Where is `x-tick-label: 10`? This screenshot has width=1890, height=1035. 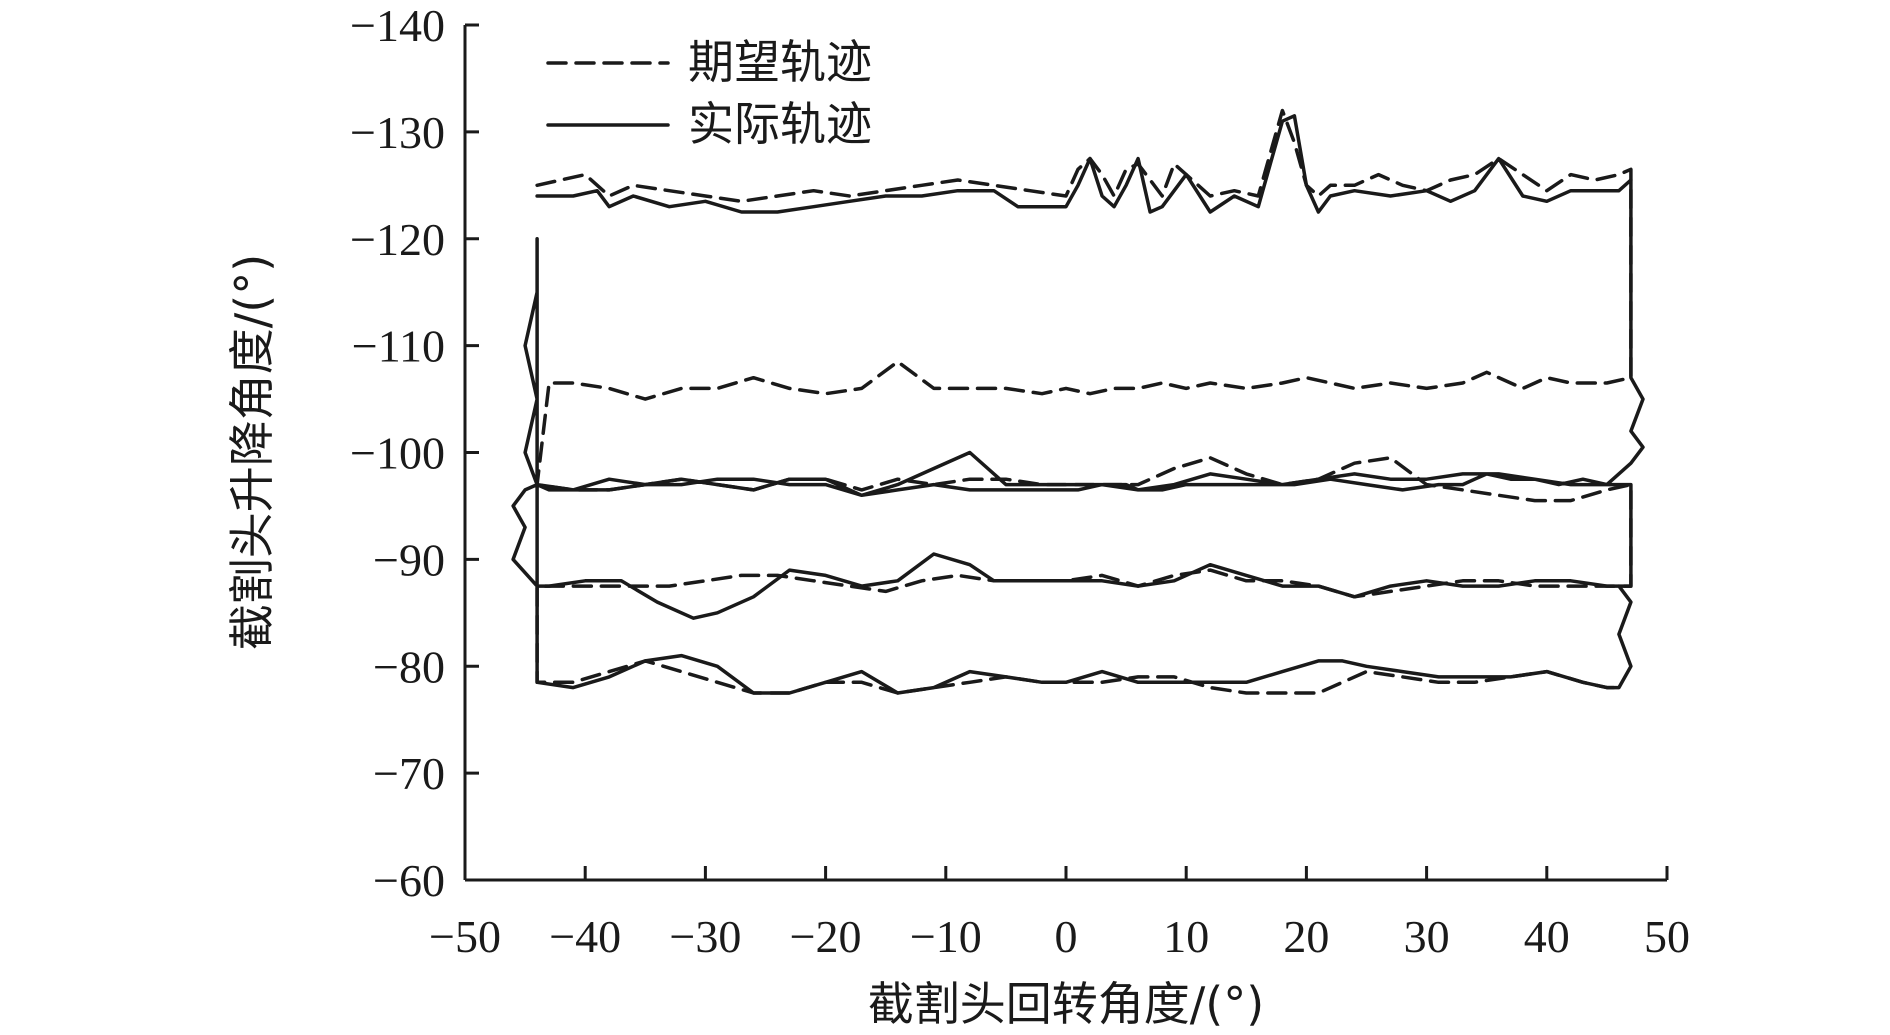
x-tick-label: 10 is located at coordinates (1186, 936).